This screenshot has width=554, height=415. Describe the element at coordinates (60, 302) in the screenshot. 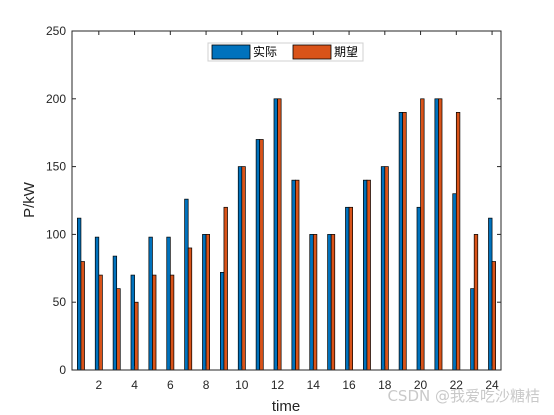

I see `y-tick-label: 50` at that location.